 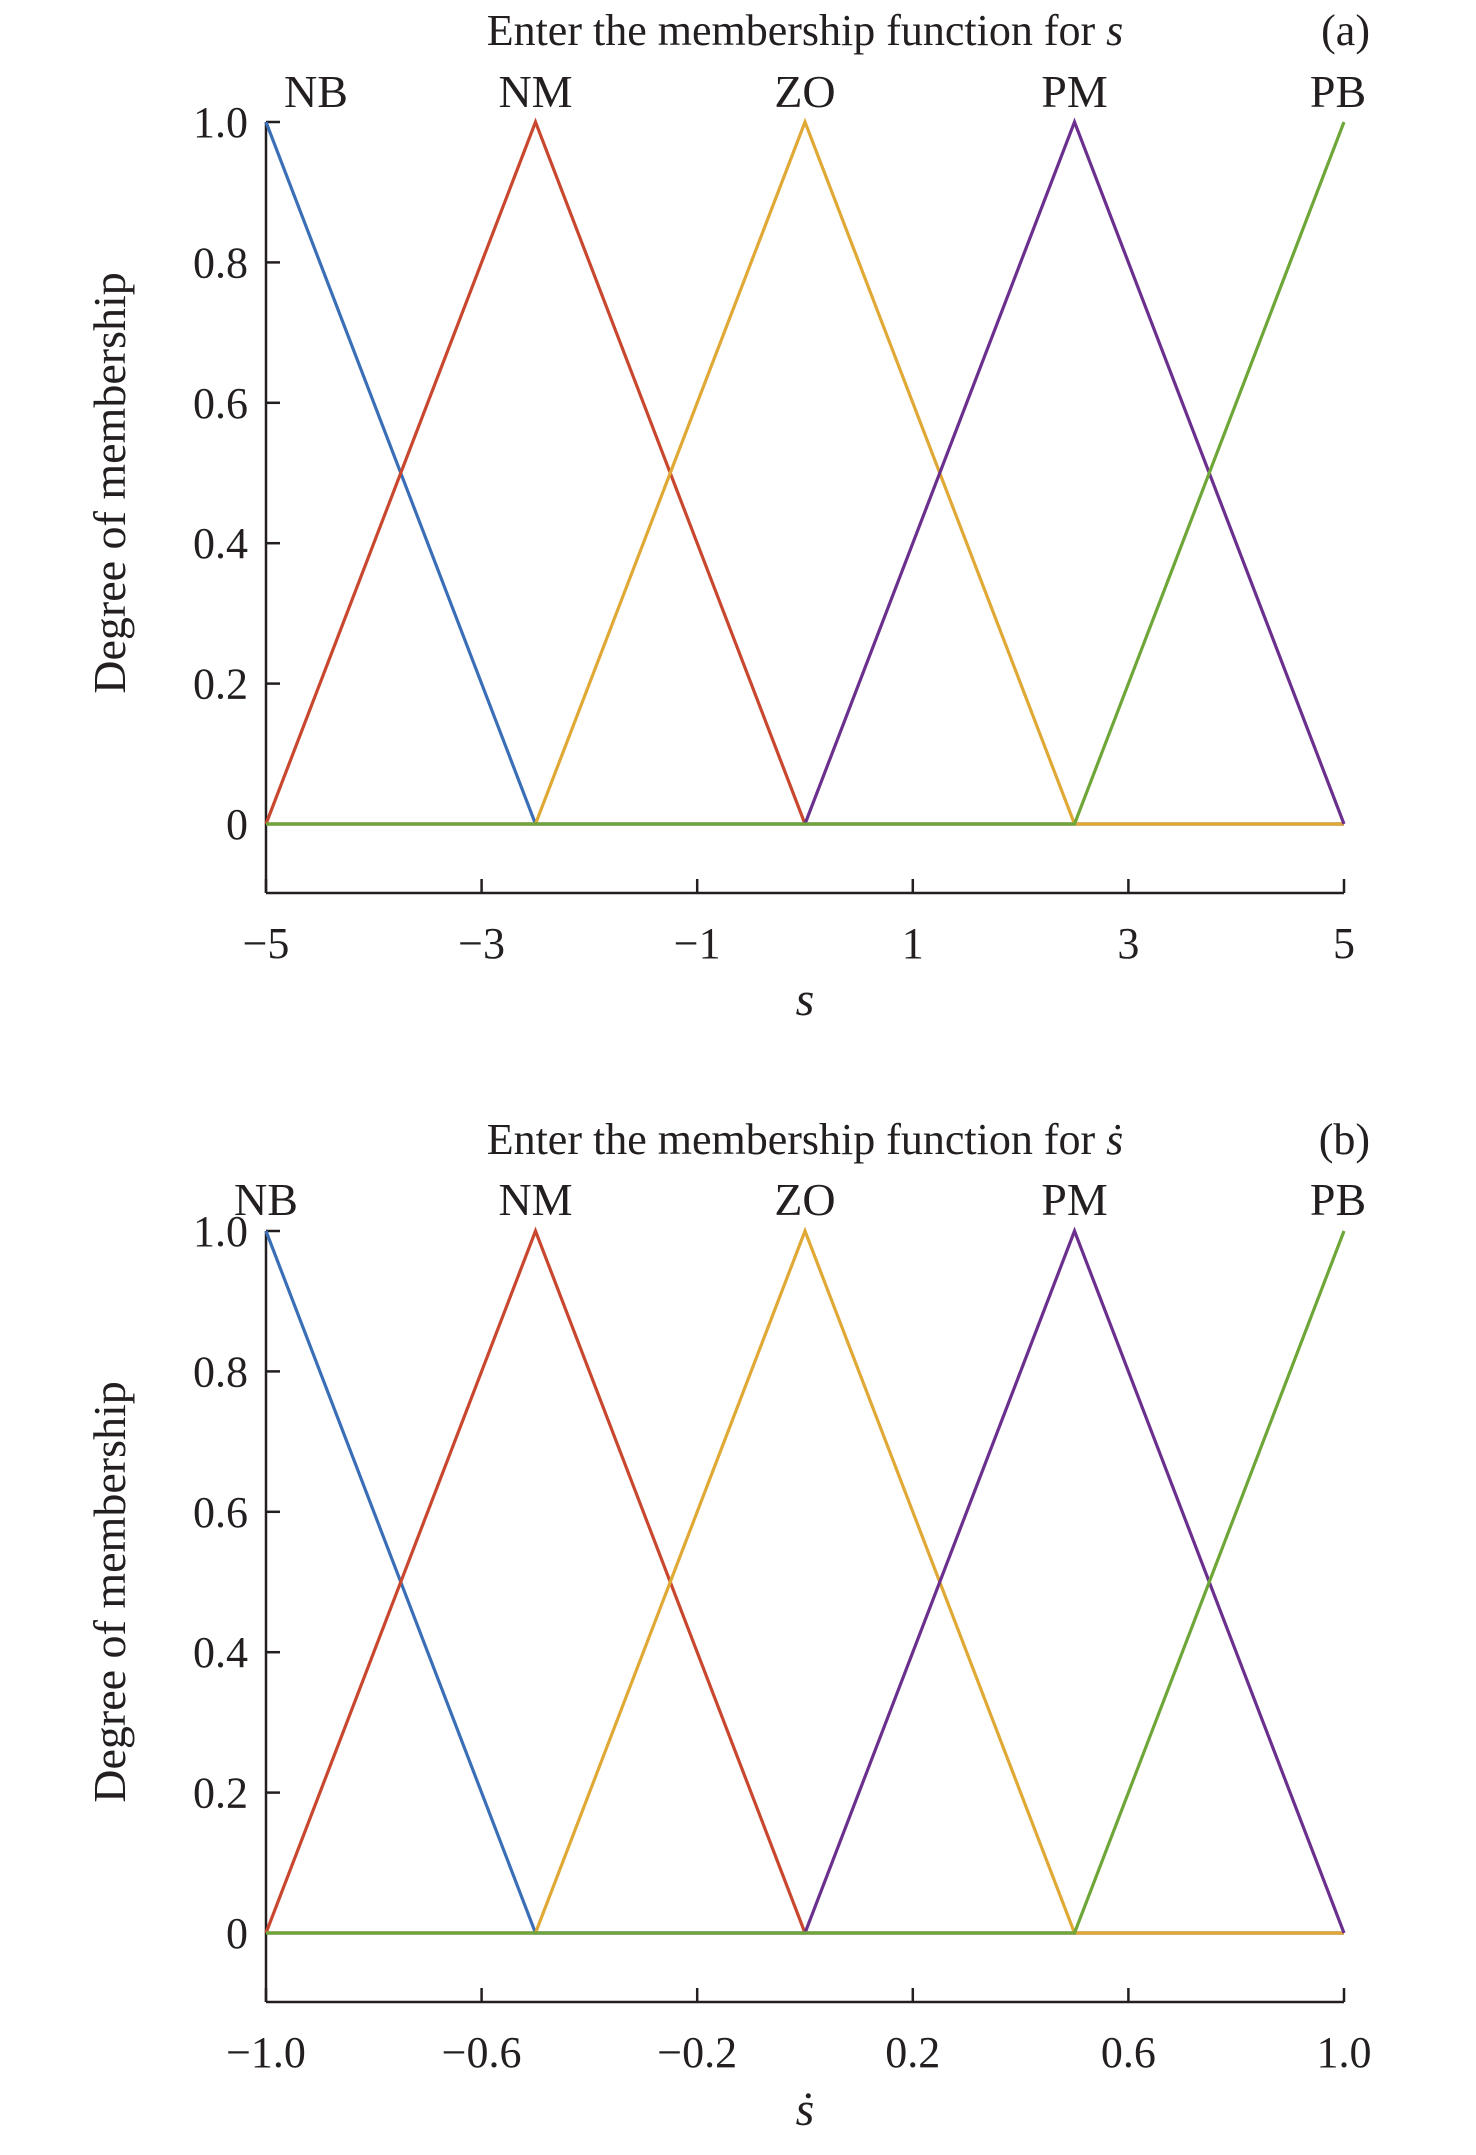 What do you see at coordinates (912, 2052) in the screenshot?
I see `x-tick-label: 0.2` at bounding box center [912, 2052].